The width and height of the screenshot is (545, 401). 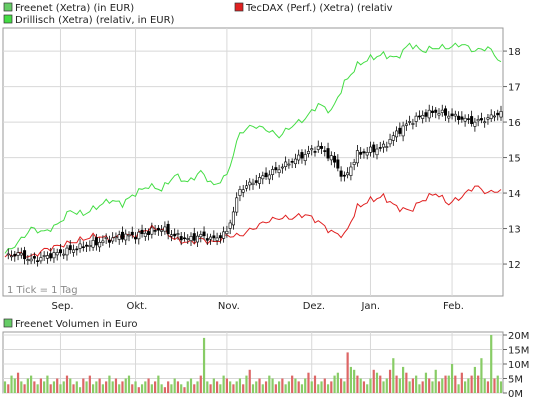 What do you see at coordinates (515, 380) in the screenshot?
I see `volume-tick-label: 5M` at bounding box center [515, 380].